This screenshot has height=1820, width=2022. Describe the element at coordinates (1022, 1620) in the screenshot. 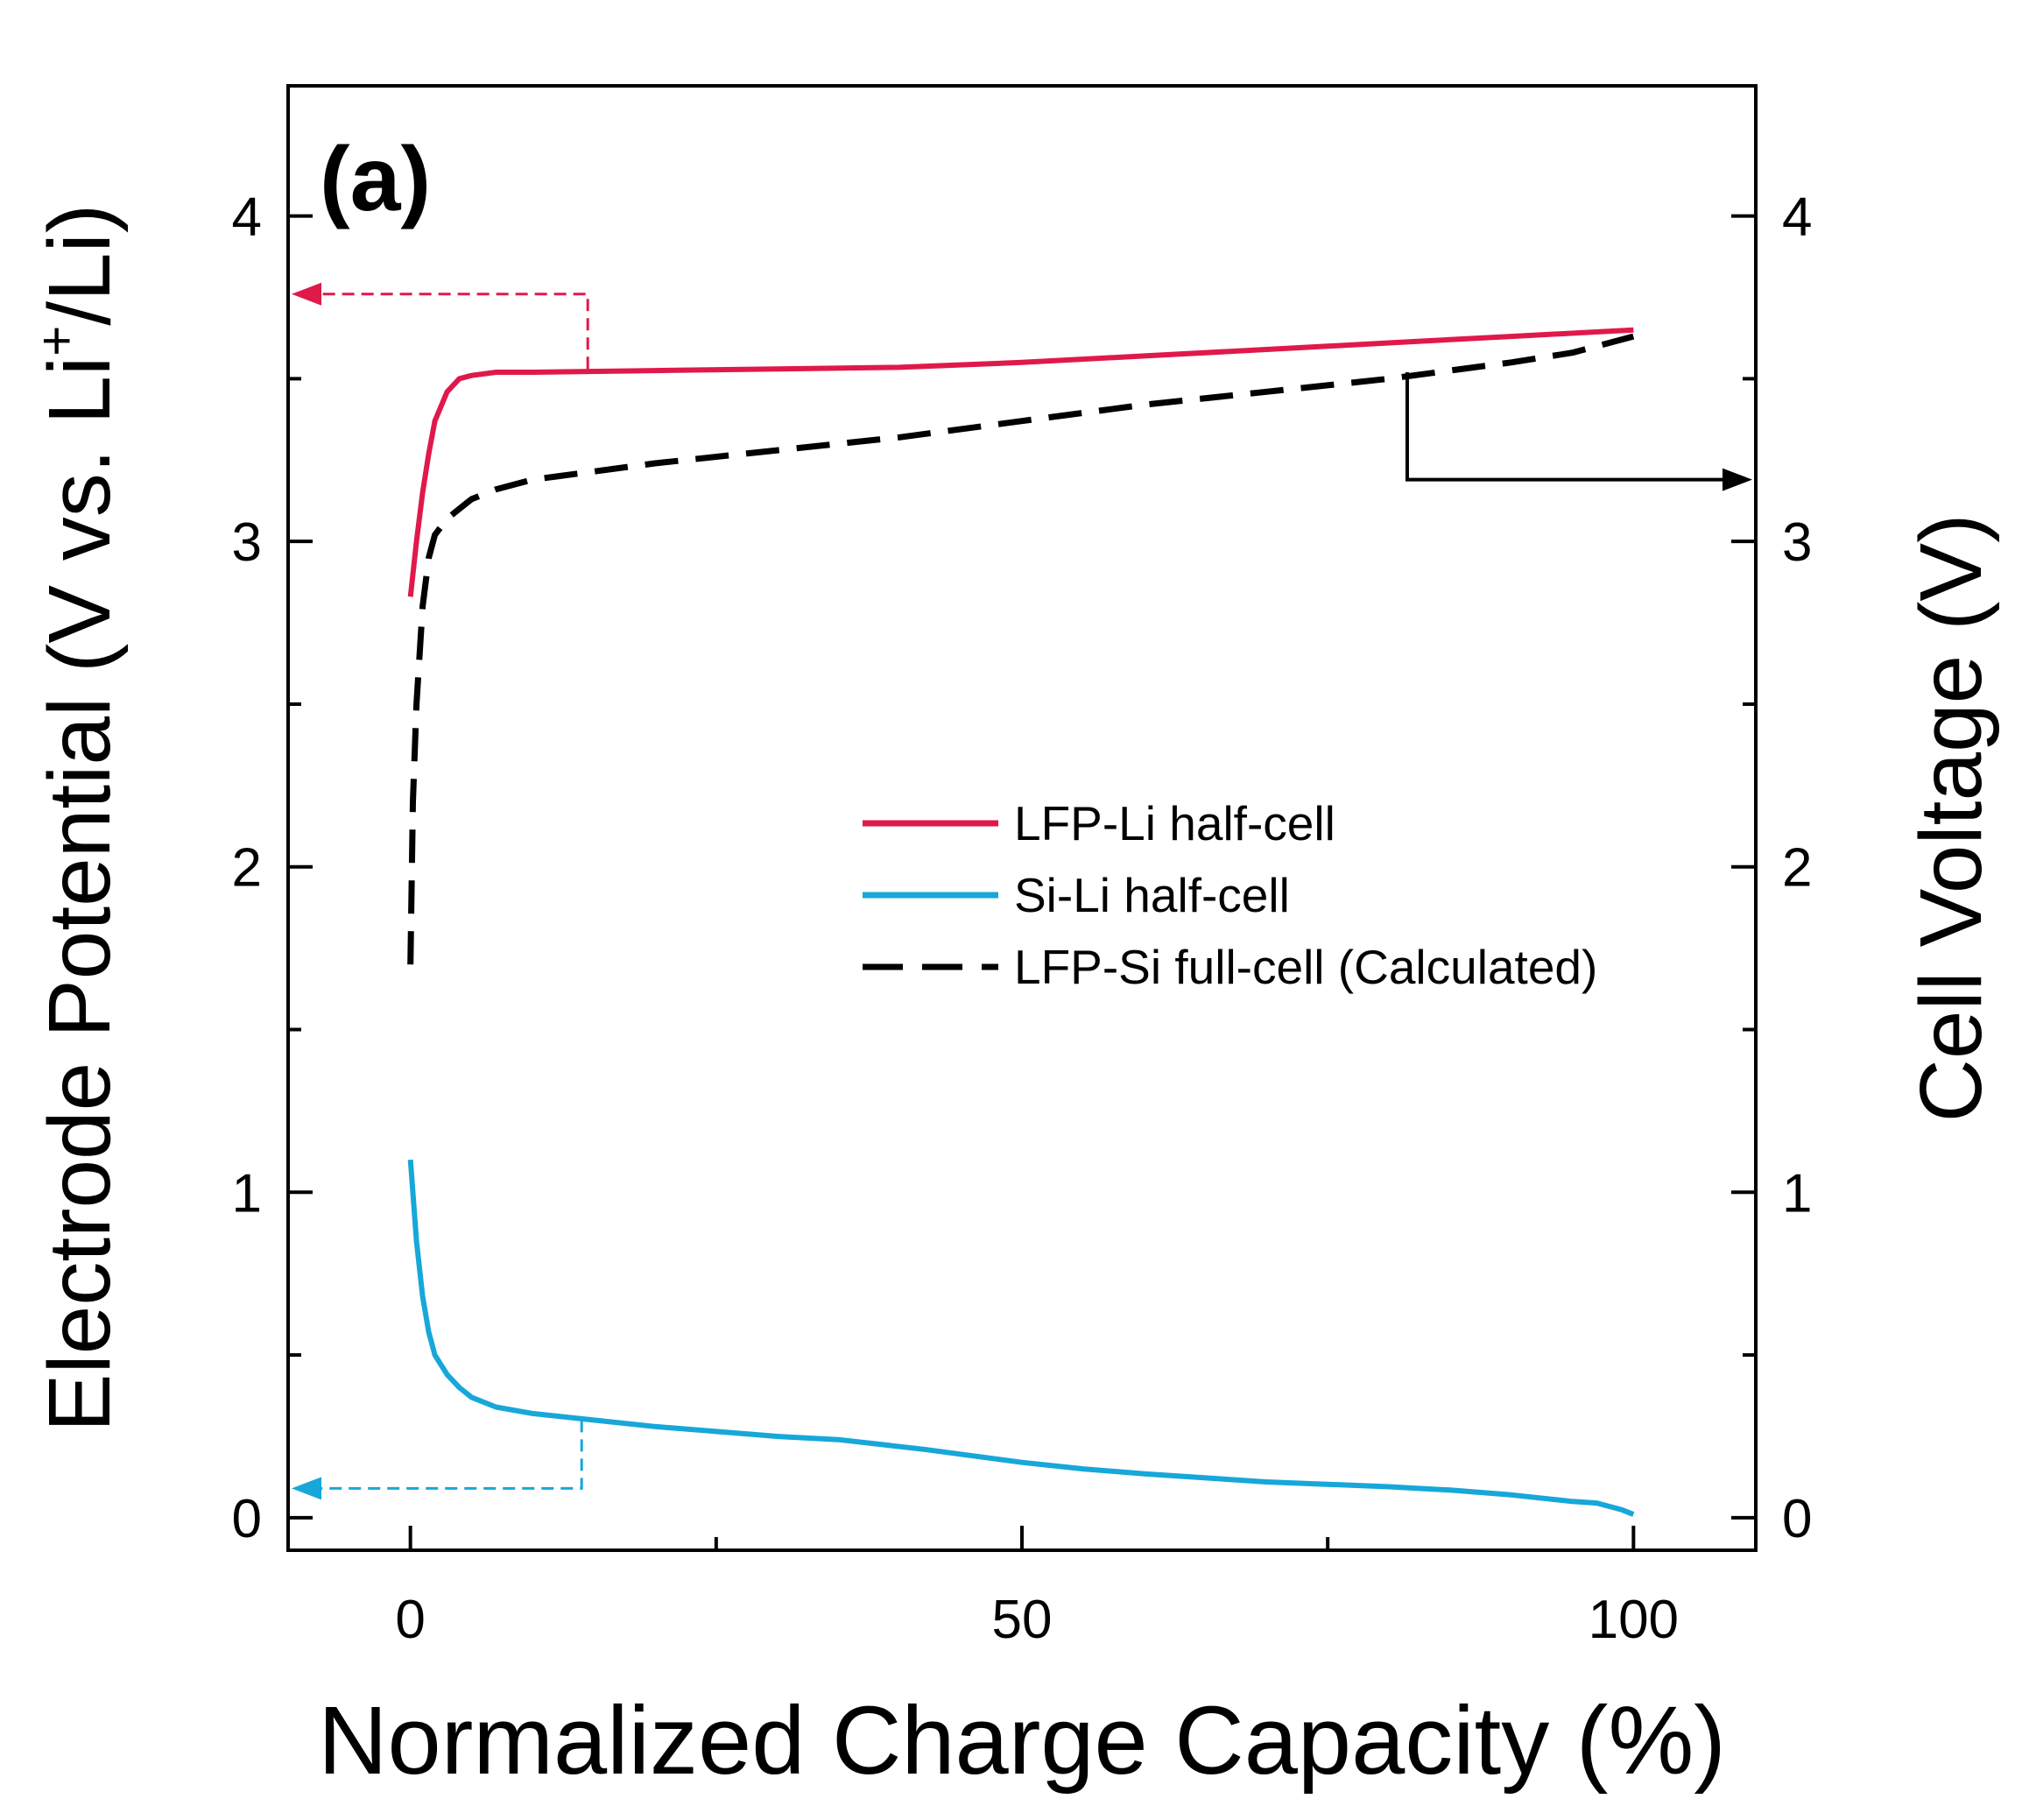

I see `x-tick-label: 50` at that location.